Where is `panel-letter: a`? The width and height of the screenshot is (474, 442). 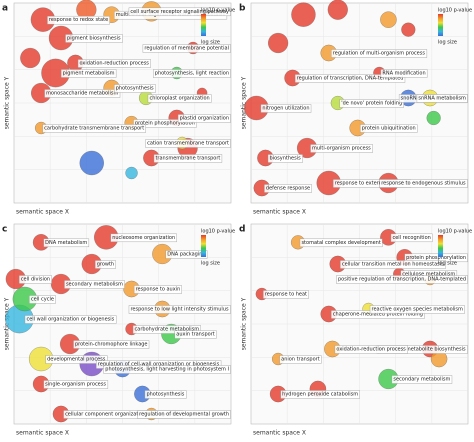
panel-letter: a is located at coordinates (5, 9).